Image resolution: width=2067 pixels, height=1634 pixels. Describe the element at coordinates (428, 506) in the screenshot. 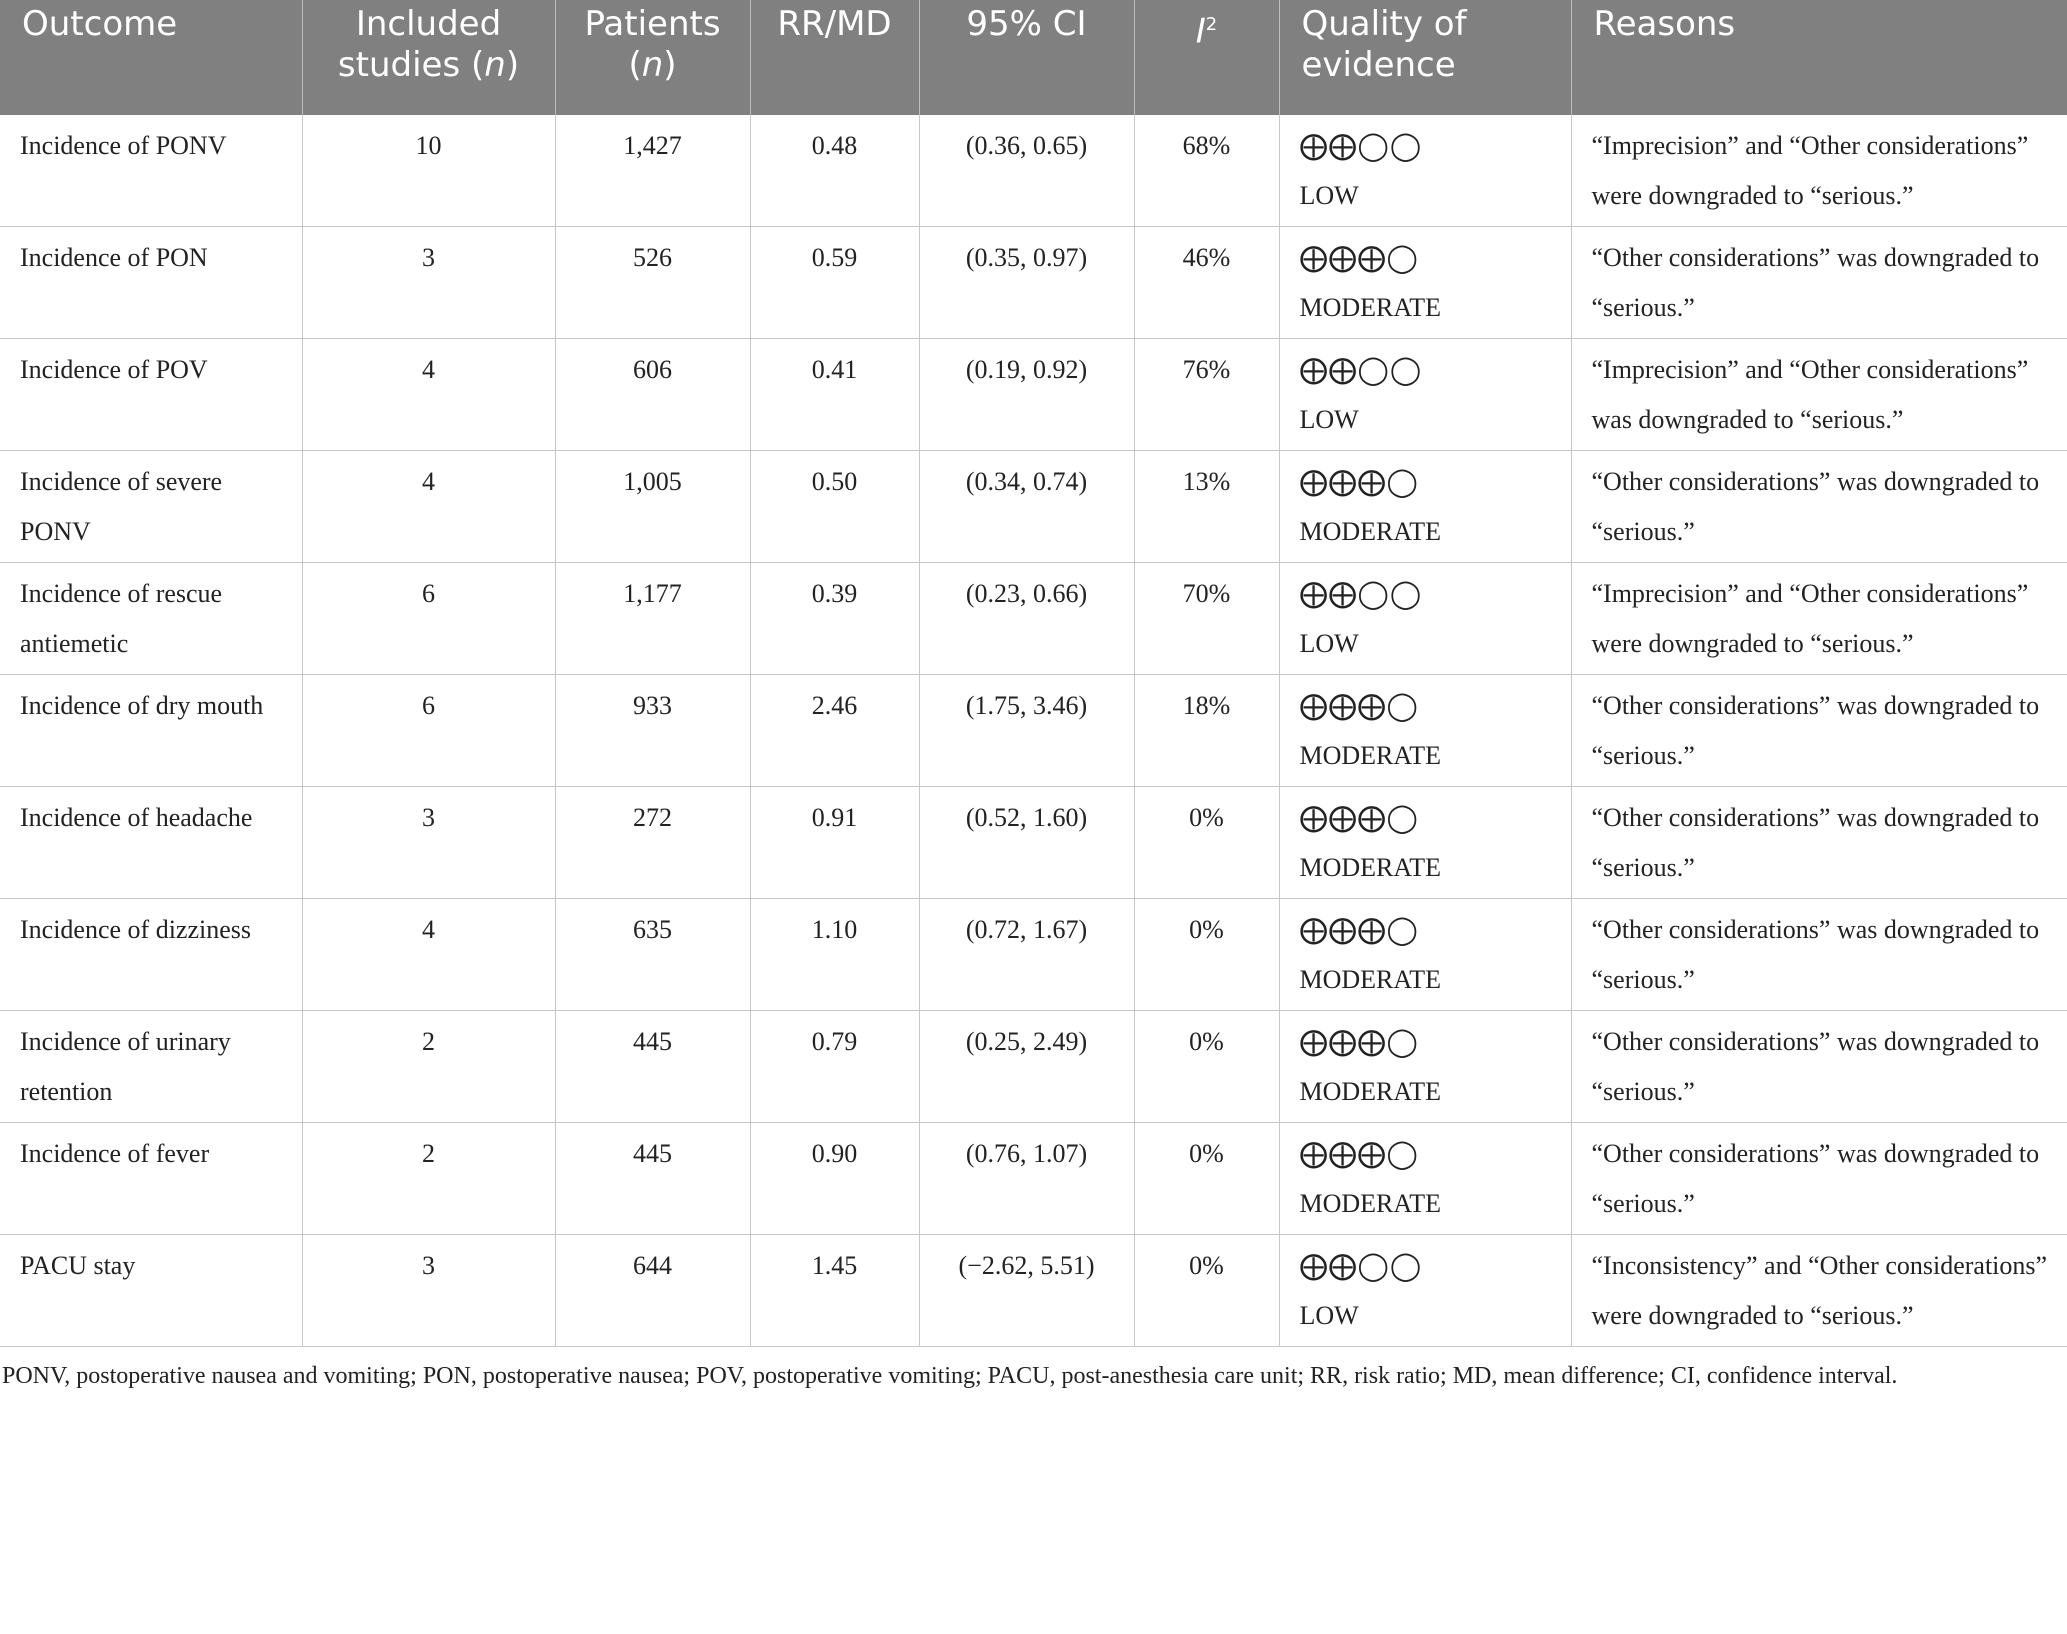

I see `value-cell: 4` at that location.